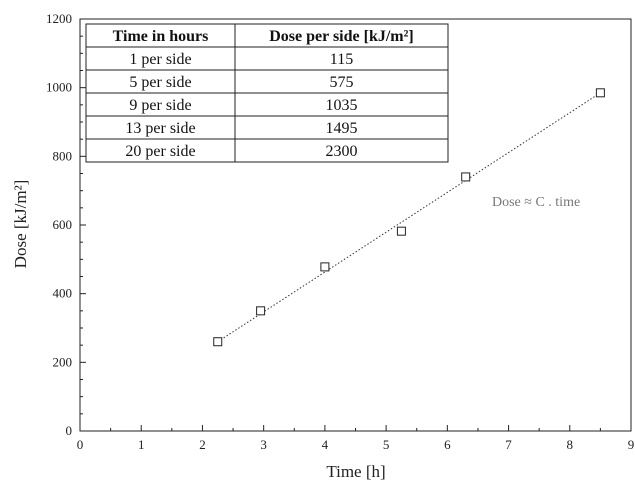 The height and width of the screenshot is (482, 635). Describe the element at coordinates (263, 444) in the screenshot. I see `x-tick-label: 3` at that location.